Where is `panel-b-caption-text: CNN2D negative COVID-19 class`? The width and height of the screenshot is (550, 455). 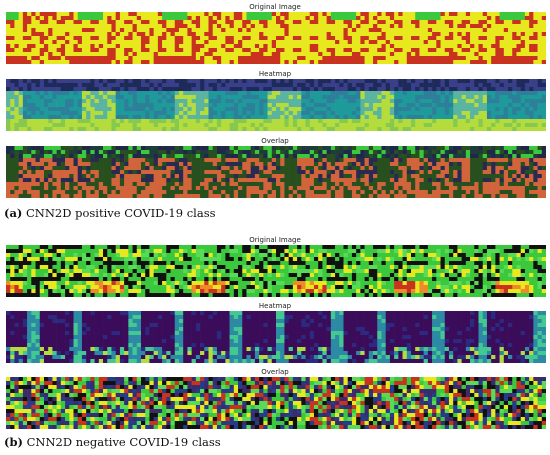
panel-b-caption-text: CNN2D negative COVID-19 class is located at coordinates (123, 442).